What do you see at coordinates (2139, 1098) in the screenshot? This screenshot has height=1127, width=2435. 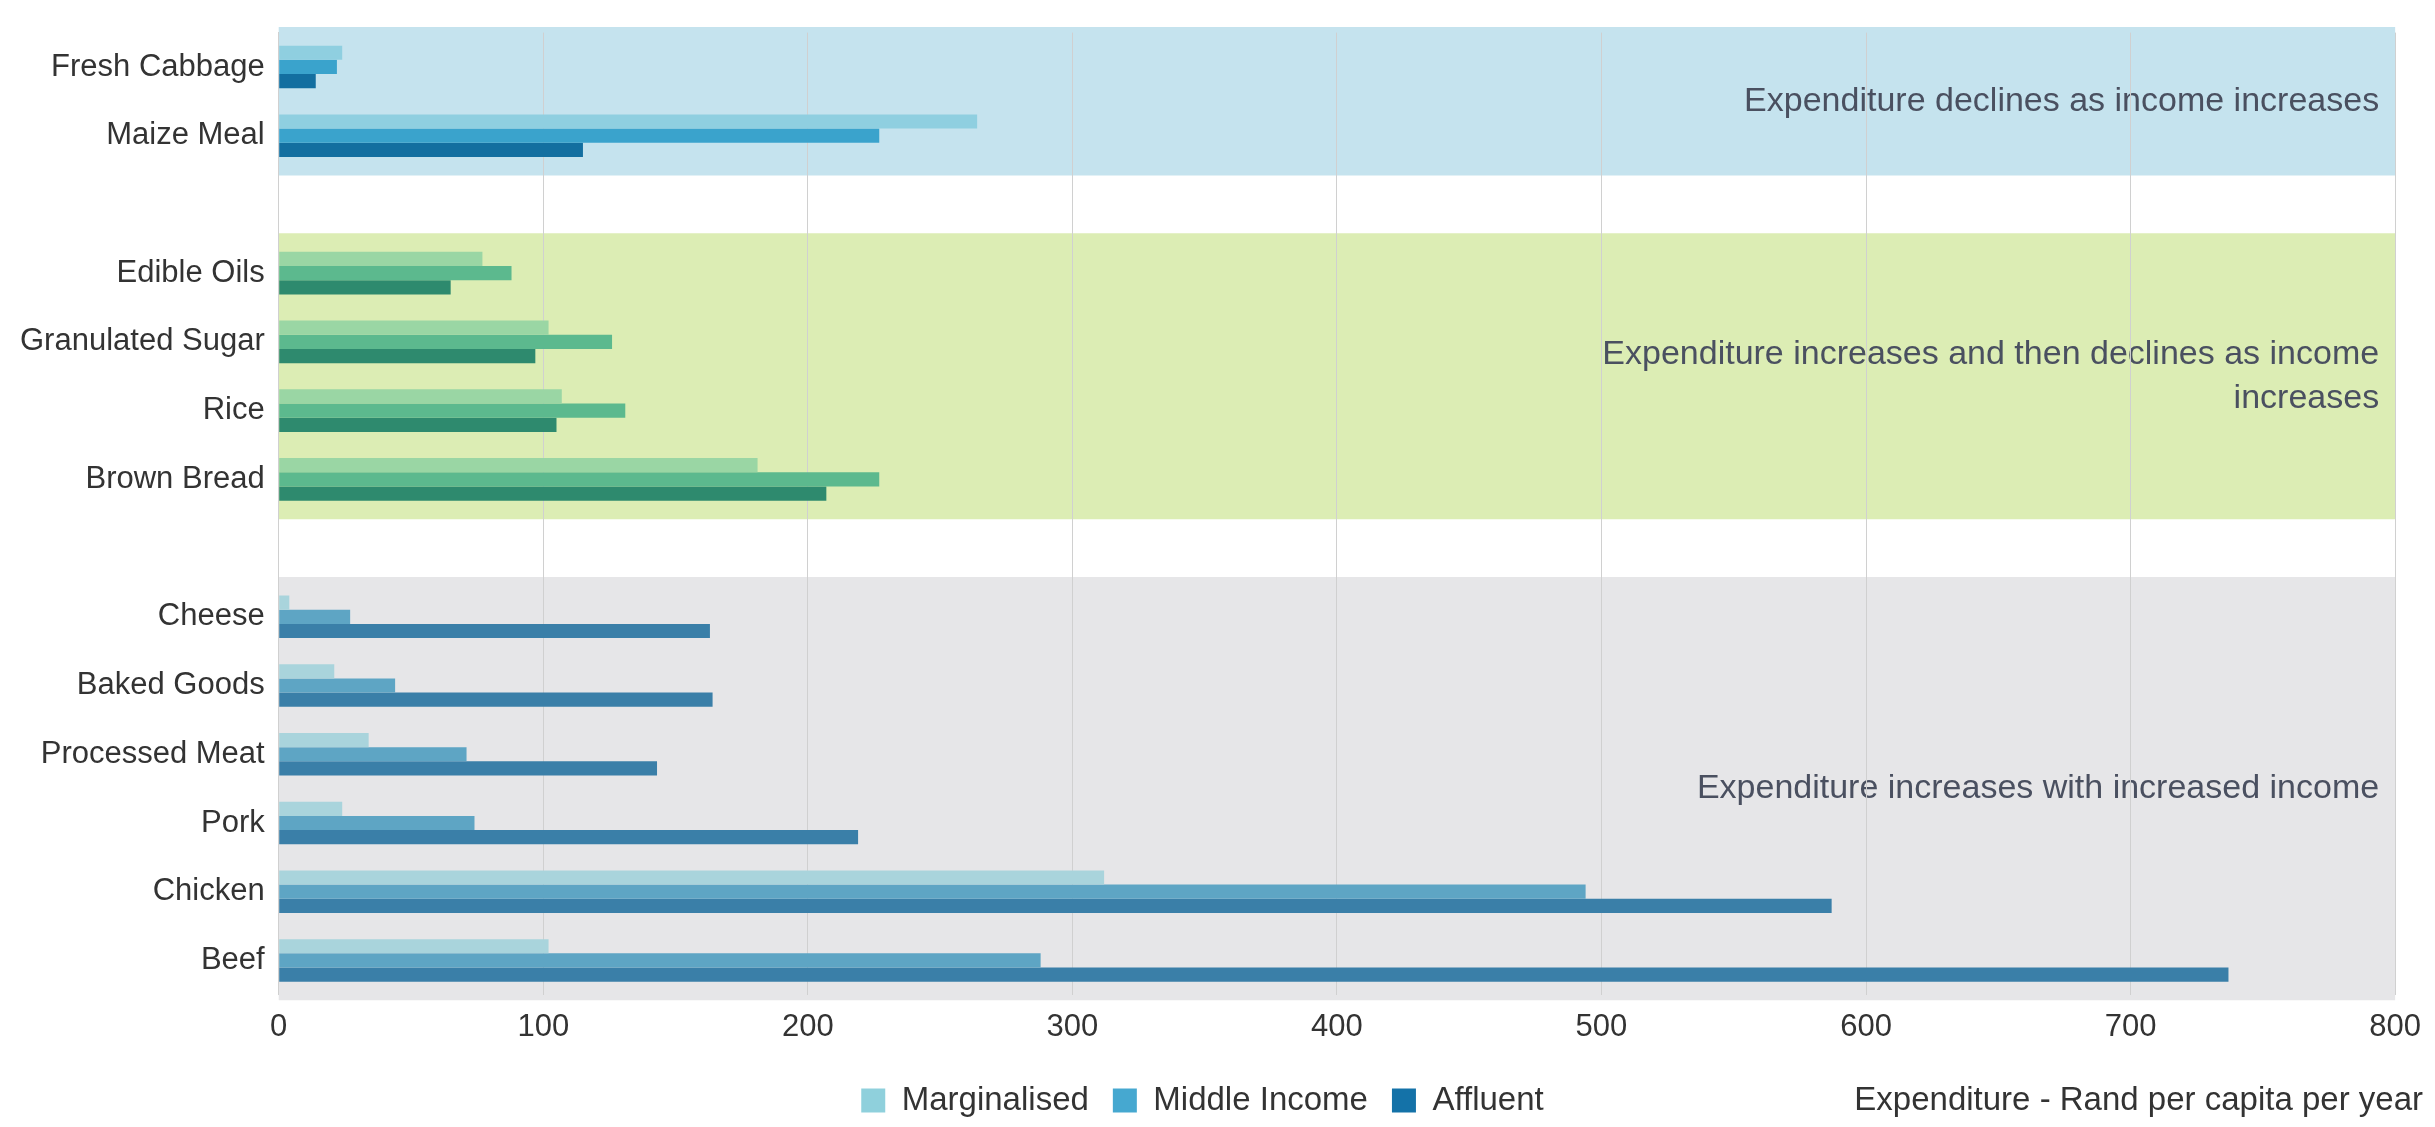 I see `x-axis-title: Expenditure - Rand per capita per year` at bounding box center [2139, 1098].